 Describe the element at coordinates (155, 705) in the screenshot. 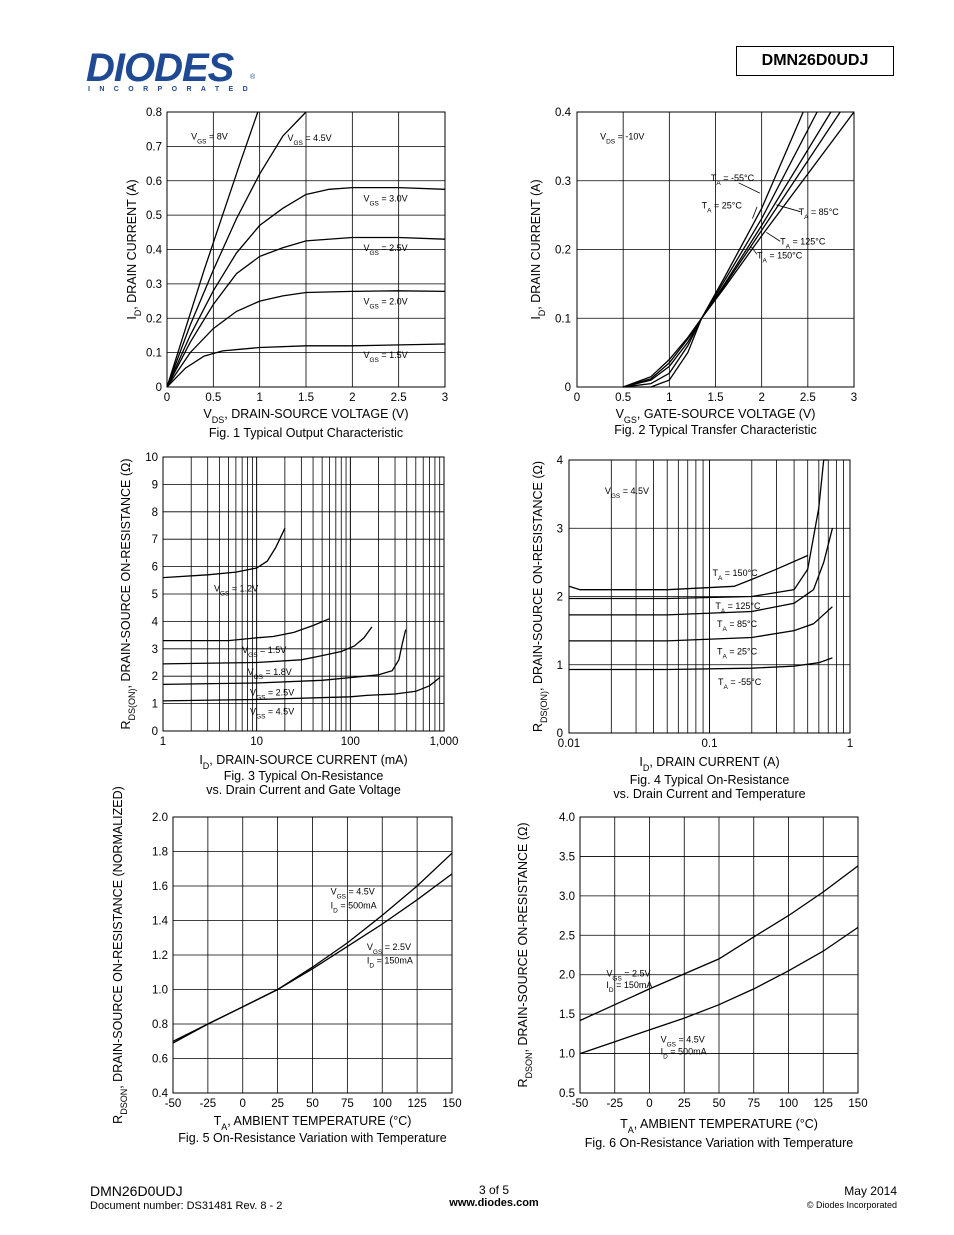

I see `y-tick-label: 1` at that location.